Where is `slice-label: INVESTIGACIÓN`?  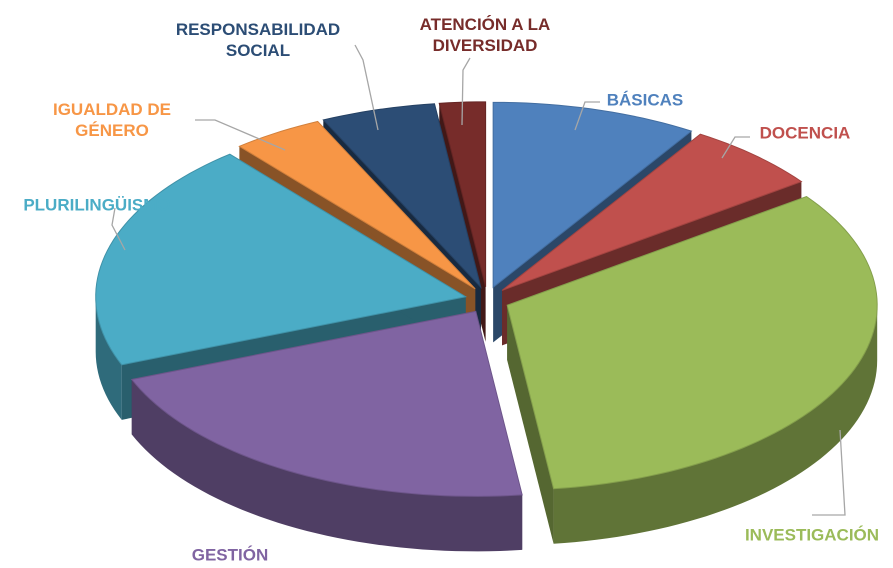
slice-label: INVESTIGACIÓN is located at coordinates (812, 535).